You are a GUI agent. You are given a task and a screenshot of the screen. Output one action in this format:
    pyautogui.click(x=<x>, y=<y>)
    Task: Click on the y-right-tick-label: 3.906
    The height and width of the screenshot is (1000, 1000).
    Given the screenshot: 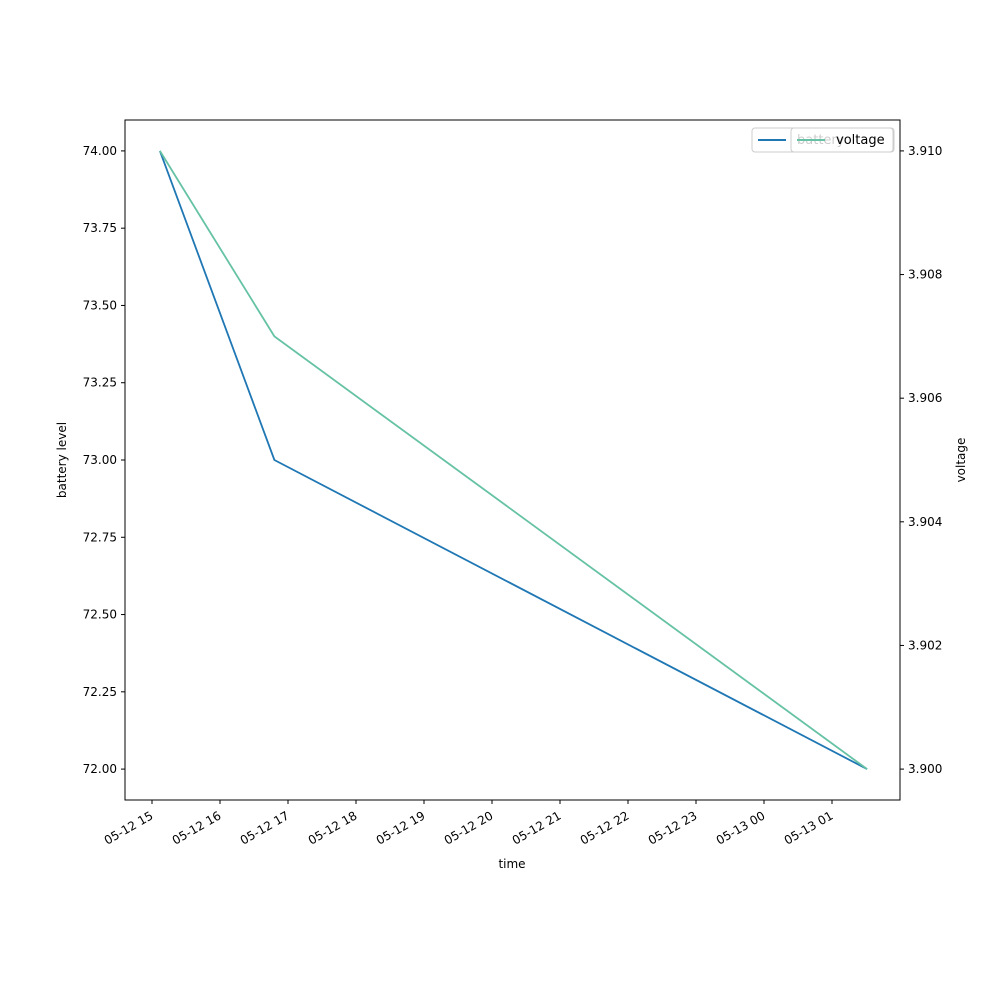 What is the action you would take?
    pyautogui.click(x=925, y=398)
    